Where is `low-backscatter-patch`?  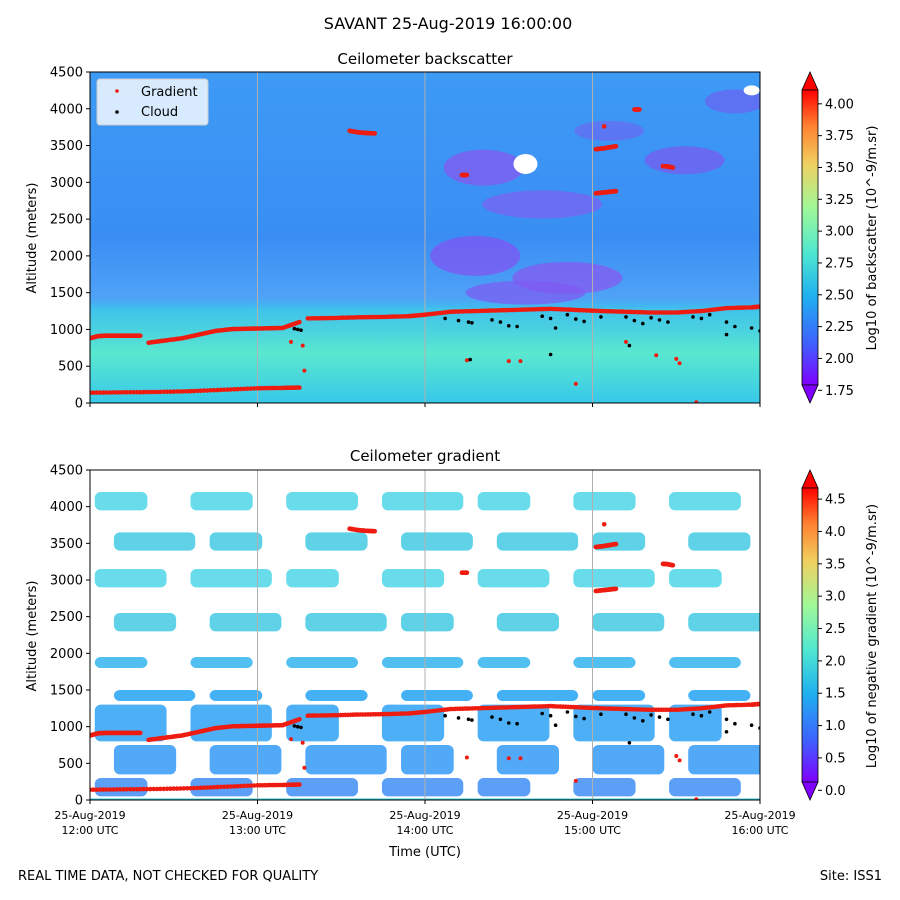
low-backscatter-patch is located at coordinates (542, 204).